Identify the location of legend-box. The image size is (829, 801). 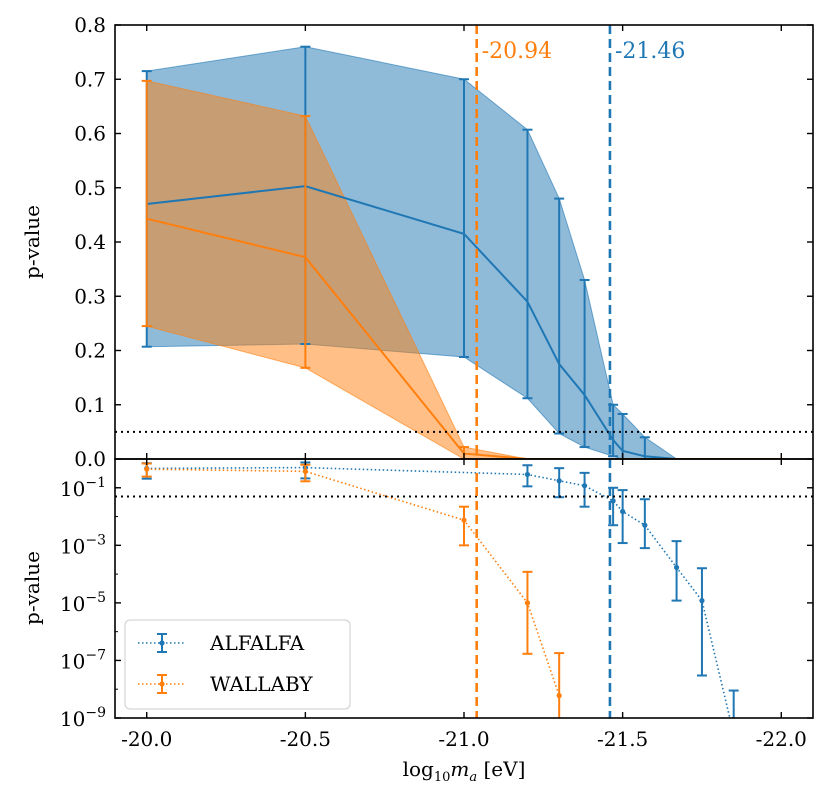
(237, 664).